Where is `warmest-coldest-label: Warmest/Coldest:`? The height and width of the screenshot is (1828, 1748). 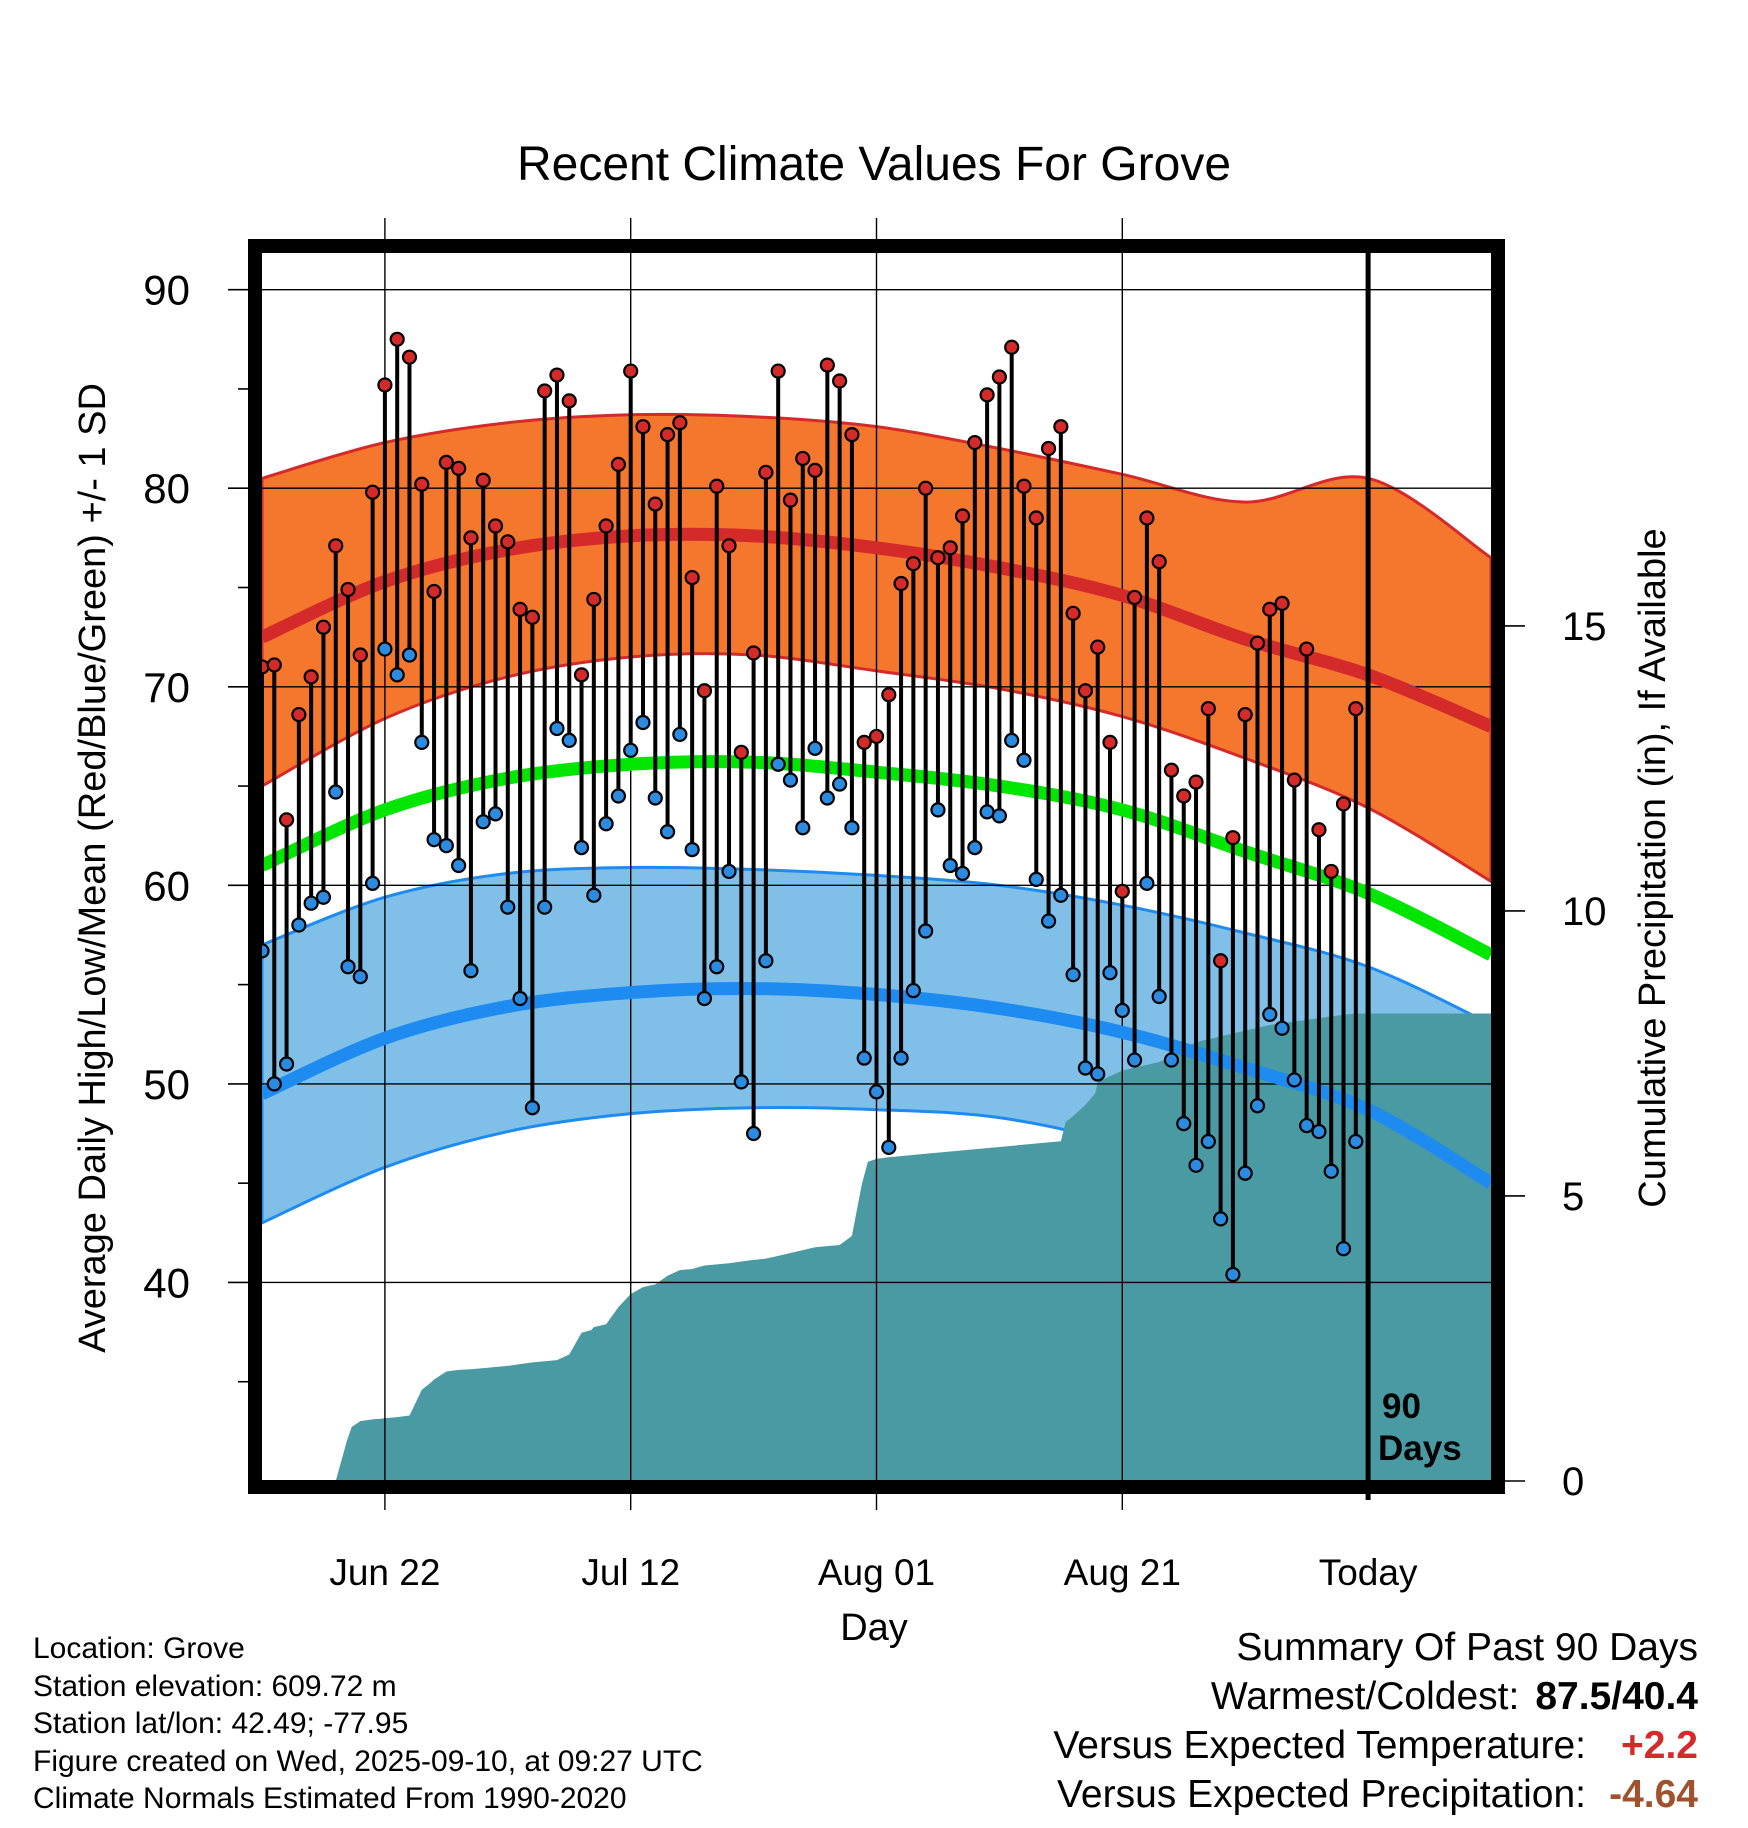 warmest-coldest-label: Warmest/Coldest: is located at coordinates (1365, 1696).